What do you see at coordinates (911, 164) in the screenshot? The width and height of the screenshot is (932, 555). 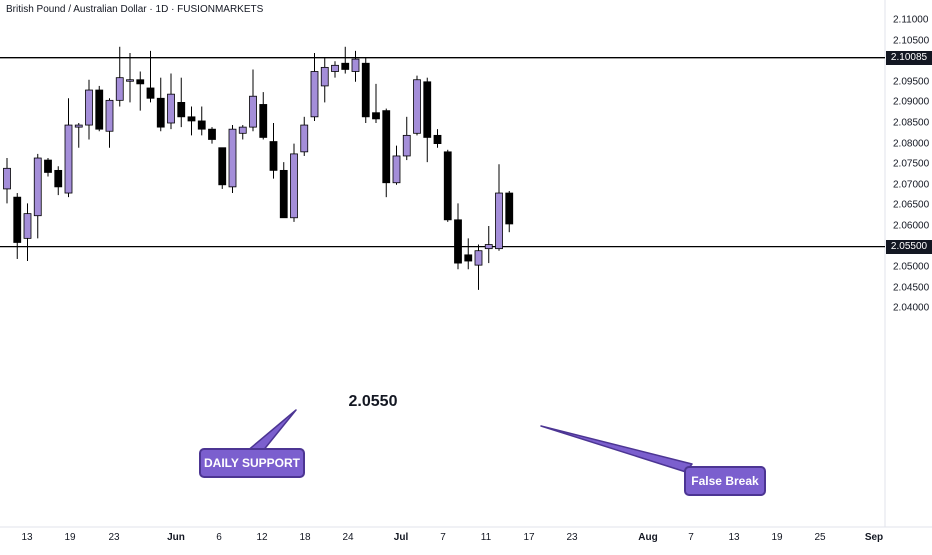 I see `price-tick-label: 2.07500` at bounding box center [911, 164].